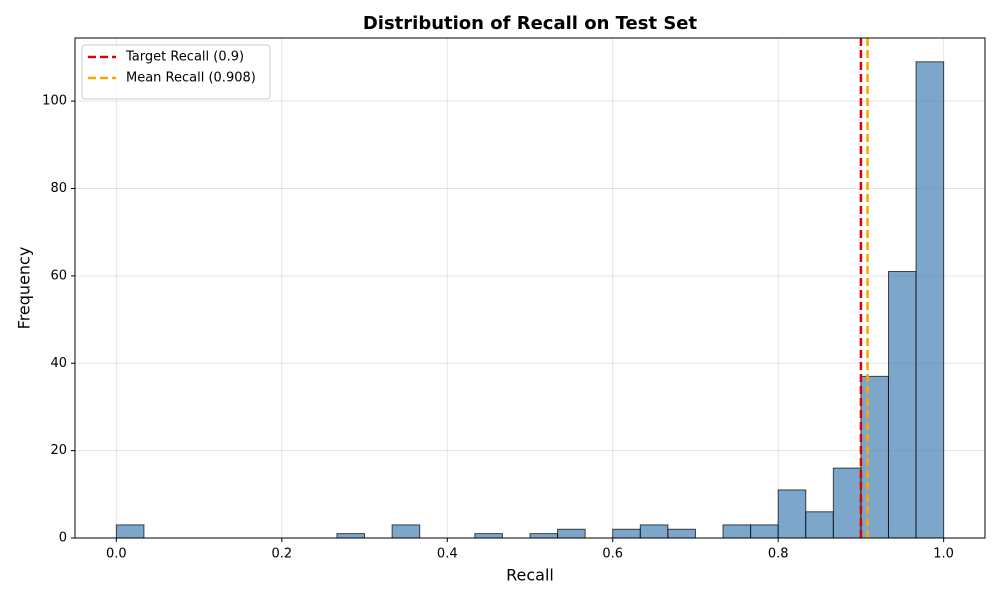 The width and height of the screenshot is (1000, 600). What do you see at coordinates (58, 450) in the screenshot?
I see `y-tick-label: 20` at bounding box center [58, 450].